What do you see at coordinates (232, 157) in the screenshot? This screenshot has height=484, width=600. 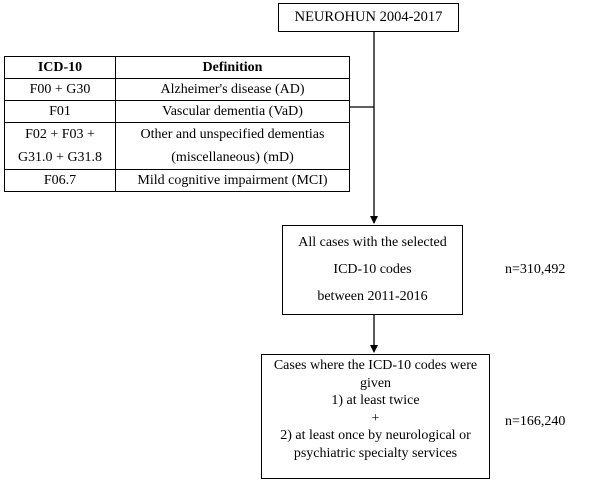 I see `definition-line: (miscellaneous) (mD)` at bounding box center [232, 157].